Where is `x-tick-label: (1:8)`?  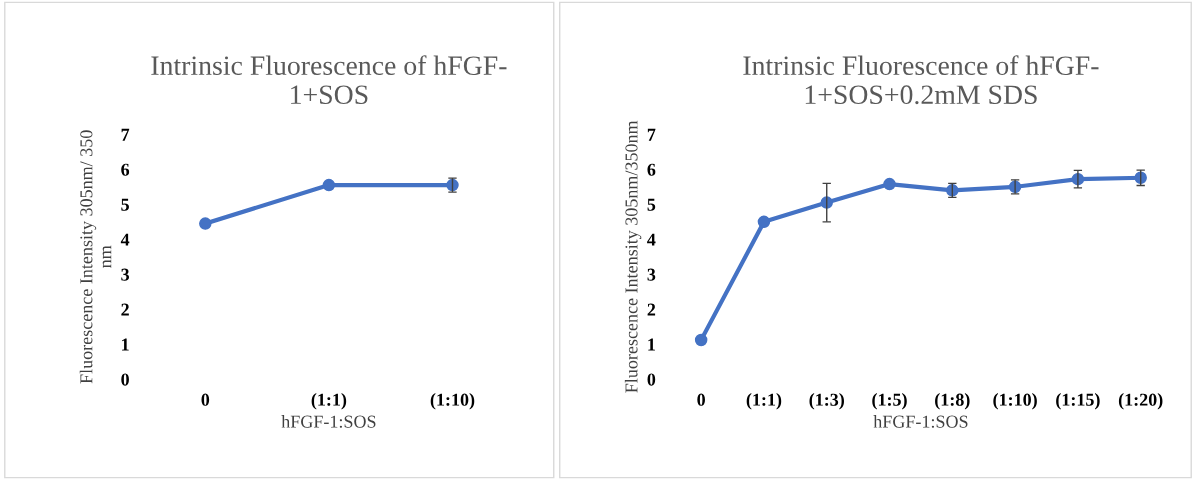 x-tick-label: (1:8) is located at coordinates (952, 401).